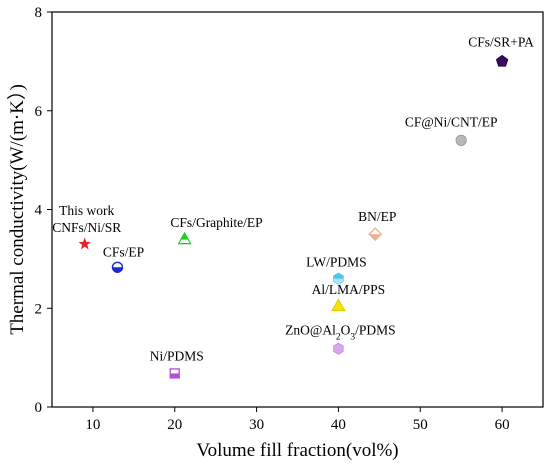 This screenshot has width=550, height=466. I want to click on x-tick-label: 30, so click(256, 425).